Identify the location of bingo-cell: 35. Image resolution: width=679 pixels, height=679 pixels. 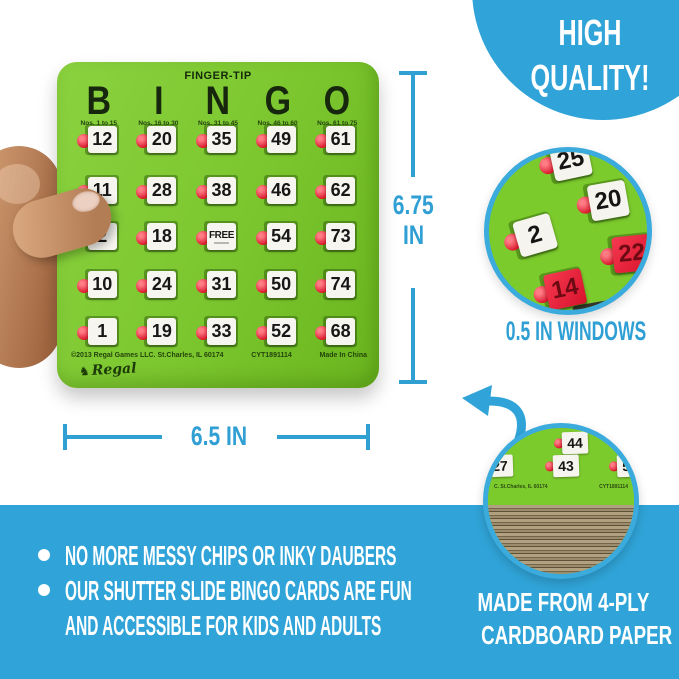
(218, 139).